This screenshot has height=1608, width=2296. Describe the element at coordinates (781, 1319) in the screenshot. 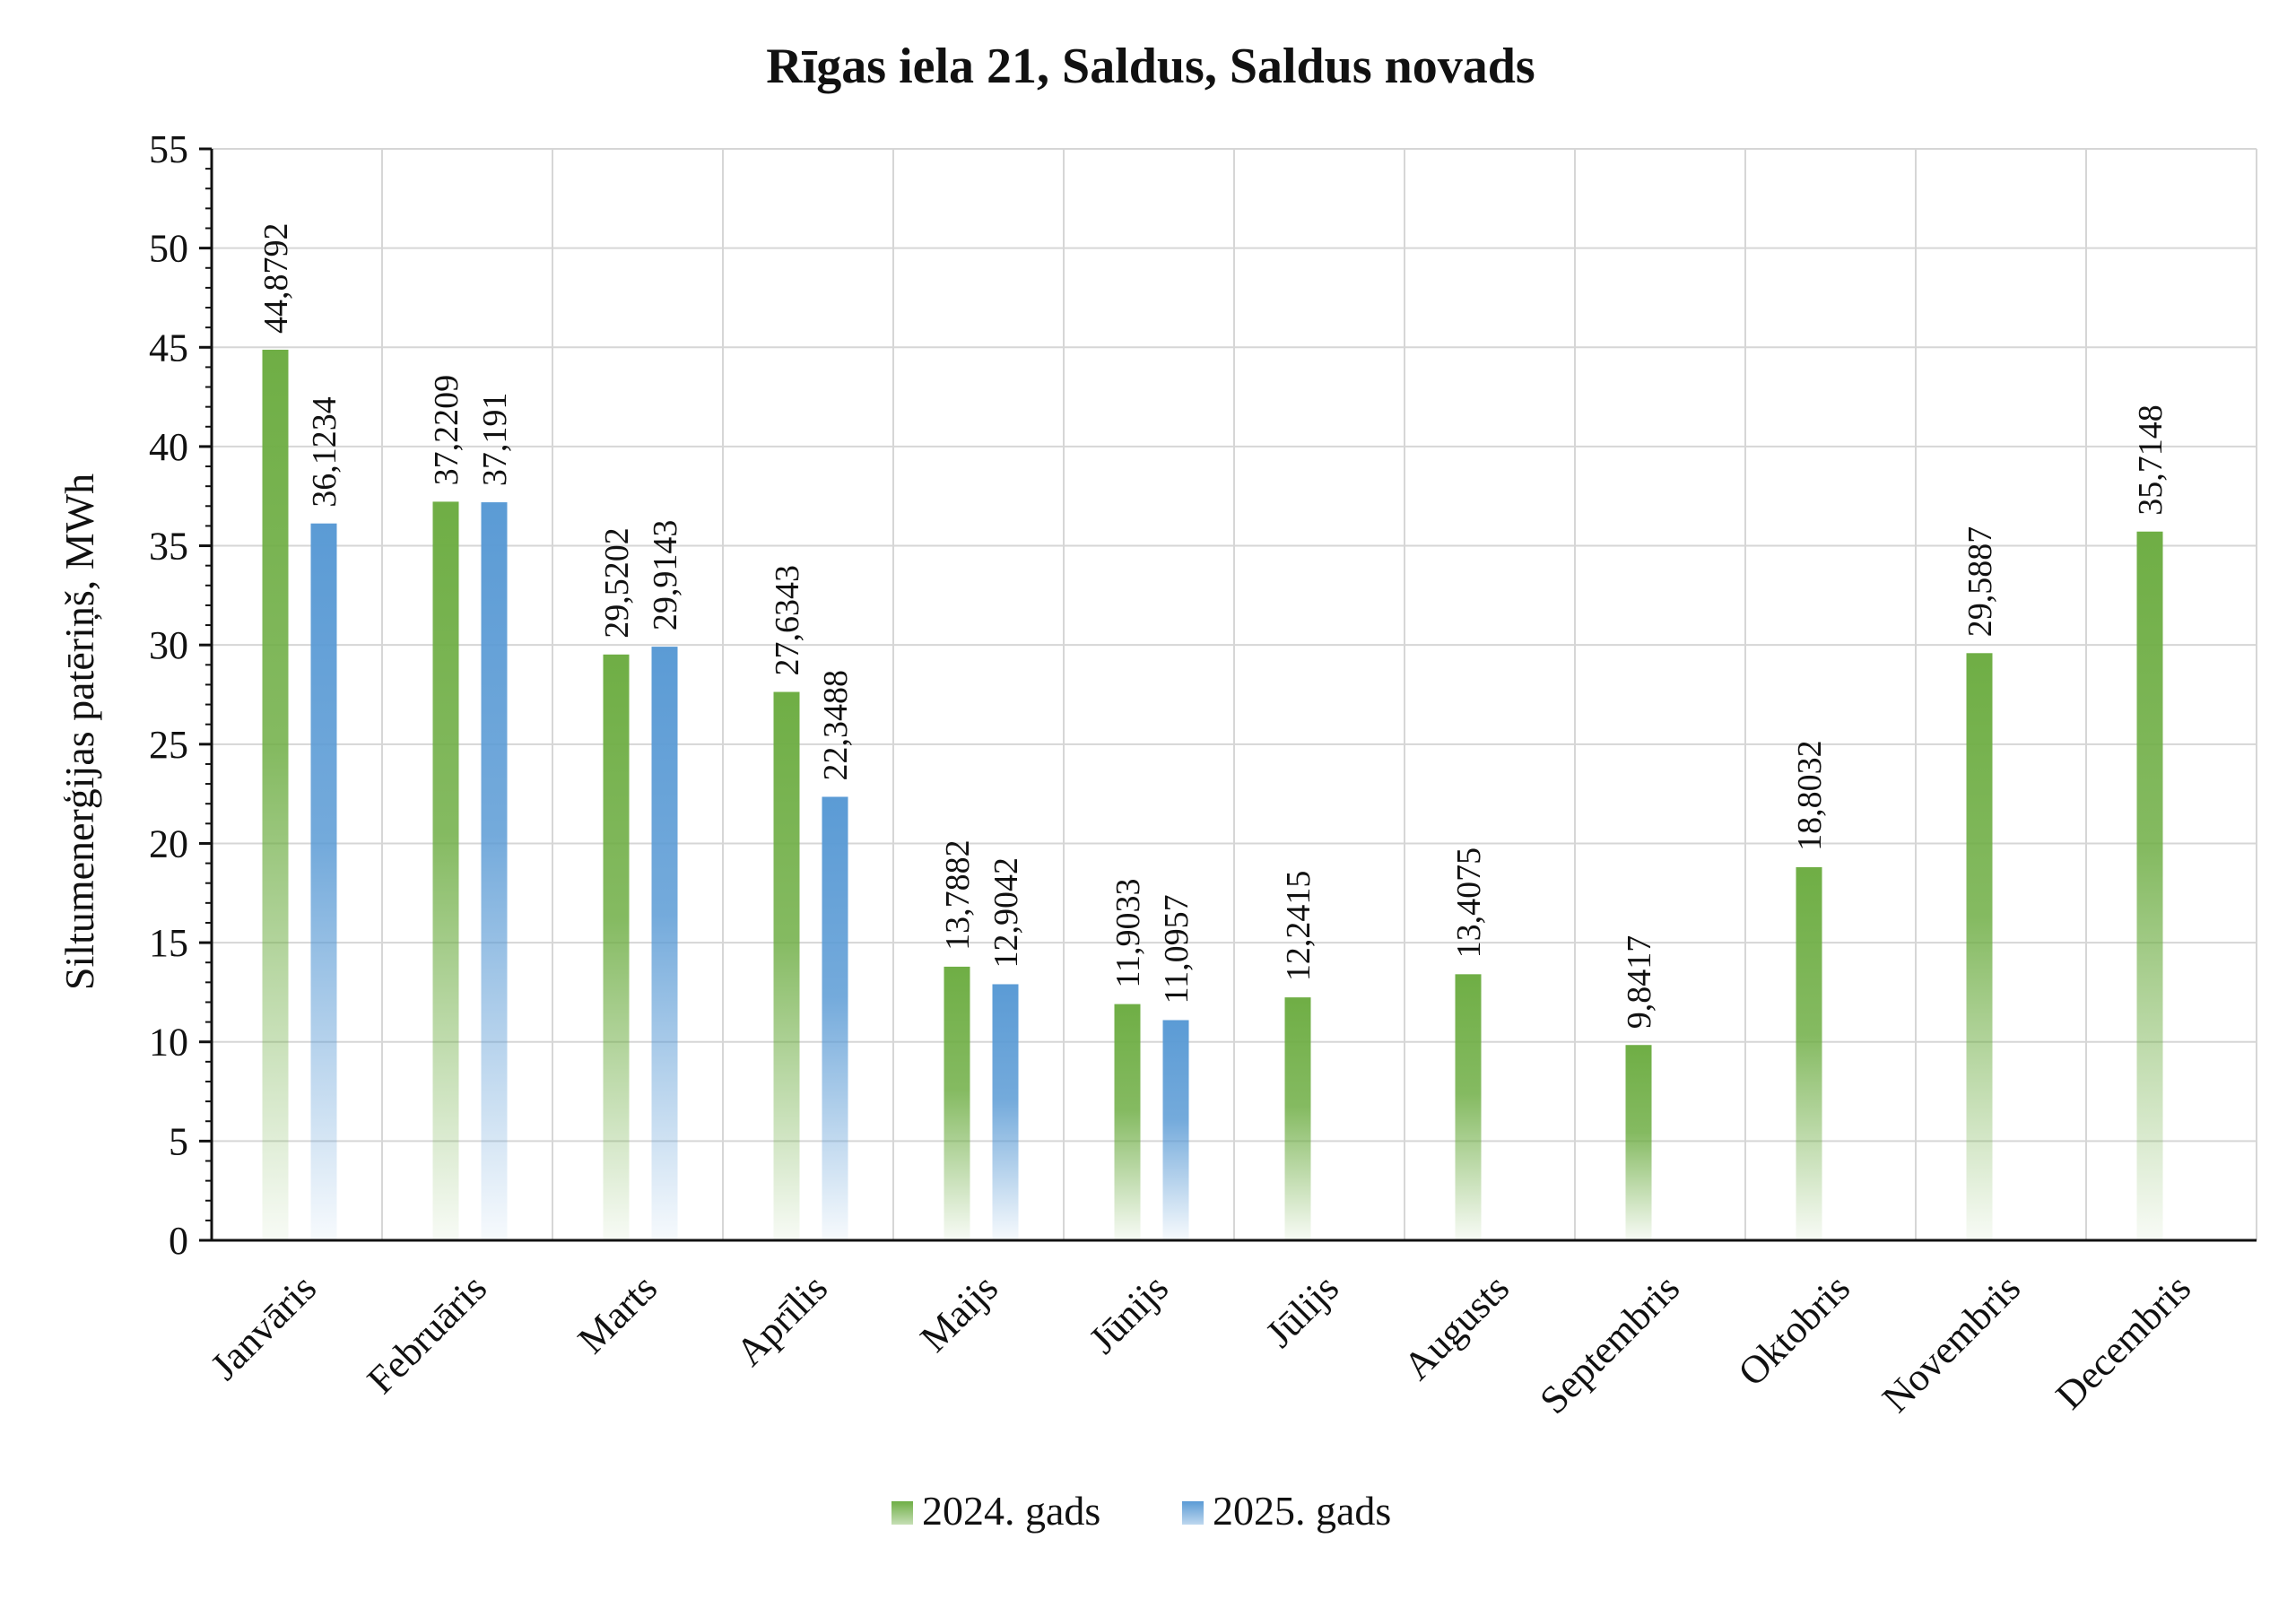

I see `x-tick-label: Aprīlis` at that location.